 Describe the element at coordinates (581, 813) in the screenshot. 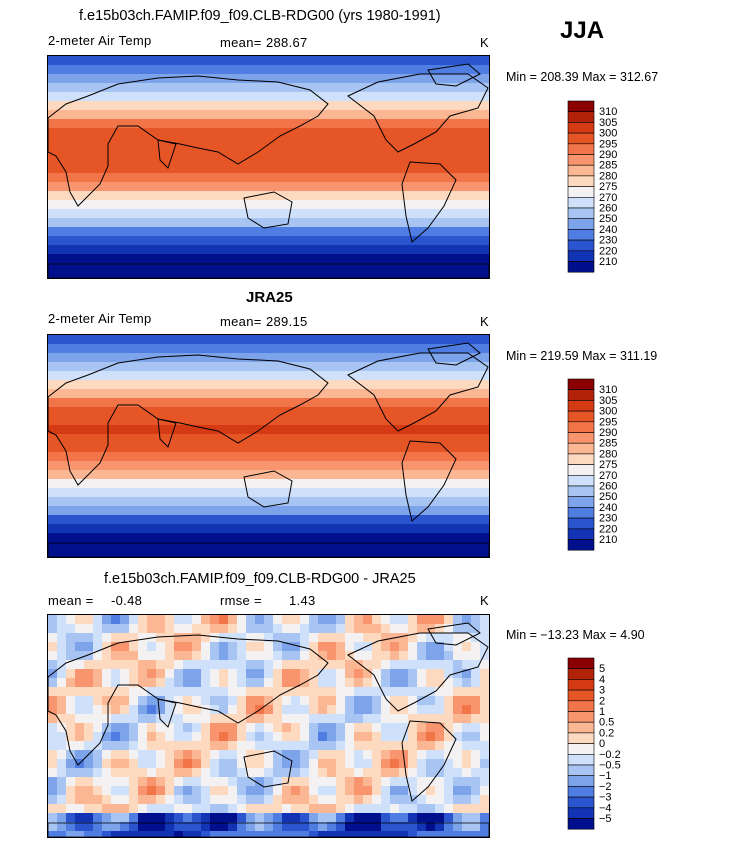

I see `colorbar-swatch` at that location.